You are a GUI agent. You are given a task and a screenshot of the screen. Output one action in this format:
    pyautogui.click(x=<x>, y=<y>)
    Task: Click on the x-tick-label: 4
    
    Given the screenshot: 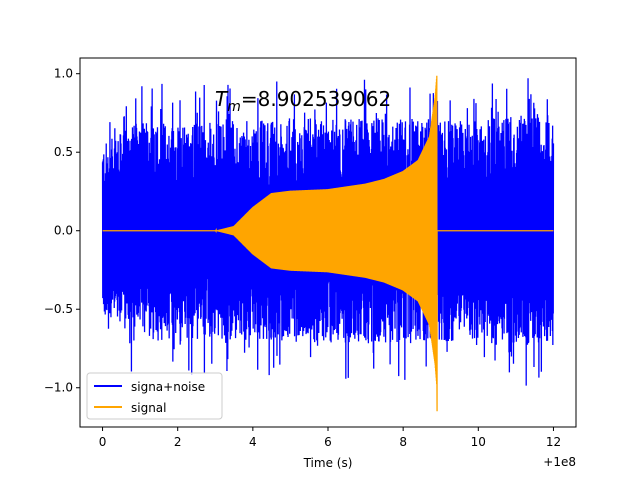 What is the action you would take?
    pyautogui.click(x=253, y=442)
    